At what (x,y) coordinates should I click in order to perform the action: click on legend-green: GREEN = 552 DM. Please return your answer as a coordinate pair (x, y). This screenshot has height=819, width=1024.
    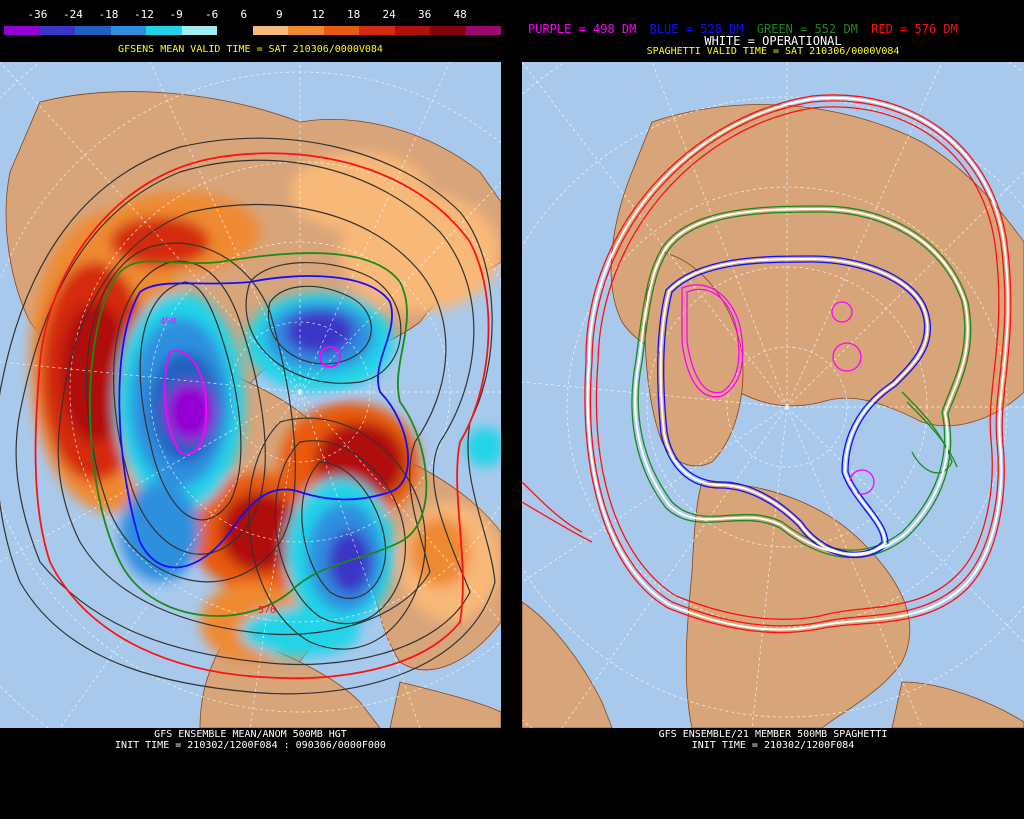
    Looking at the image, I should click on (807, 29).